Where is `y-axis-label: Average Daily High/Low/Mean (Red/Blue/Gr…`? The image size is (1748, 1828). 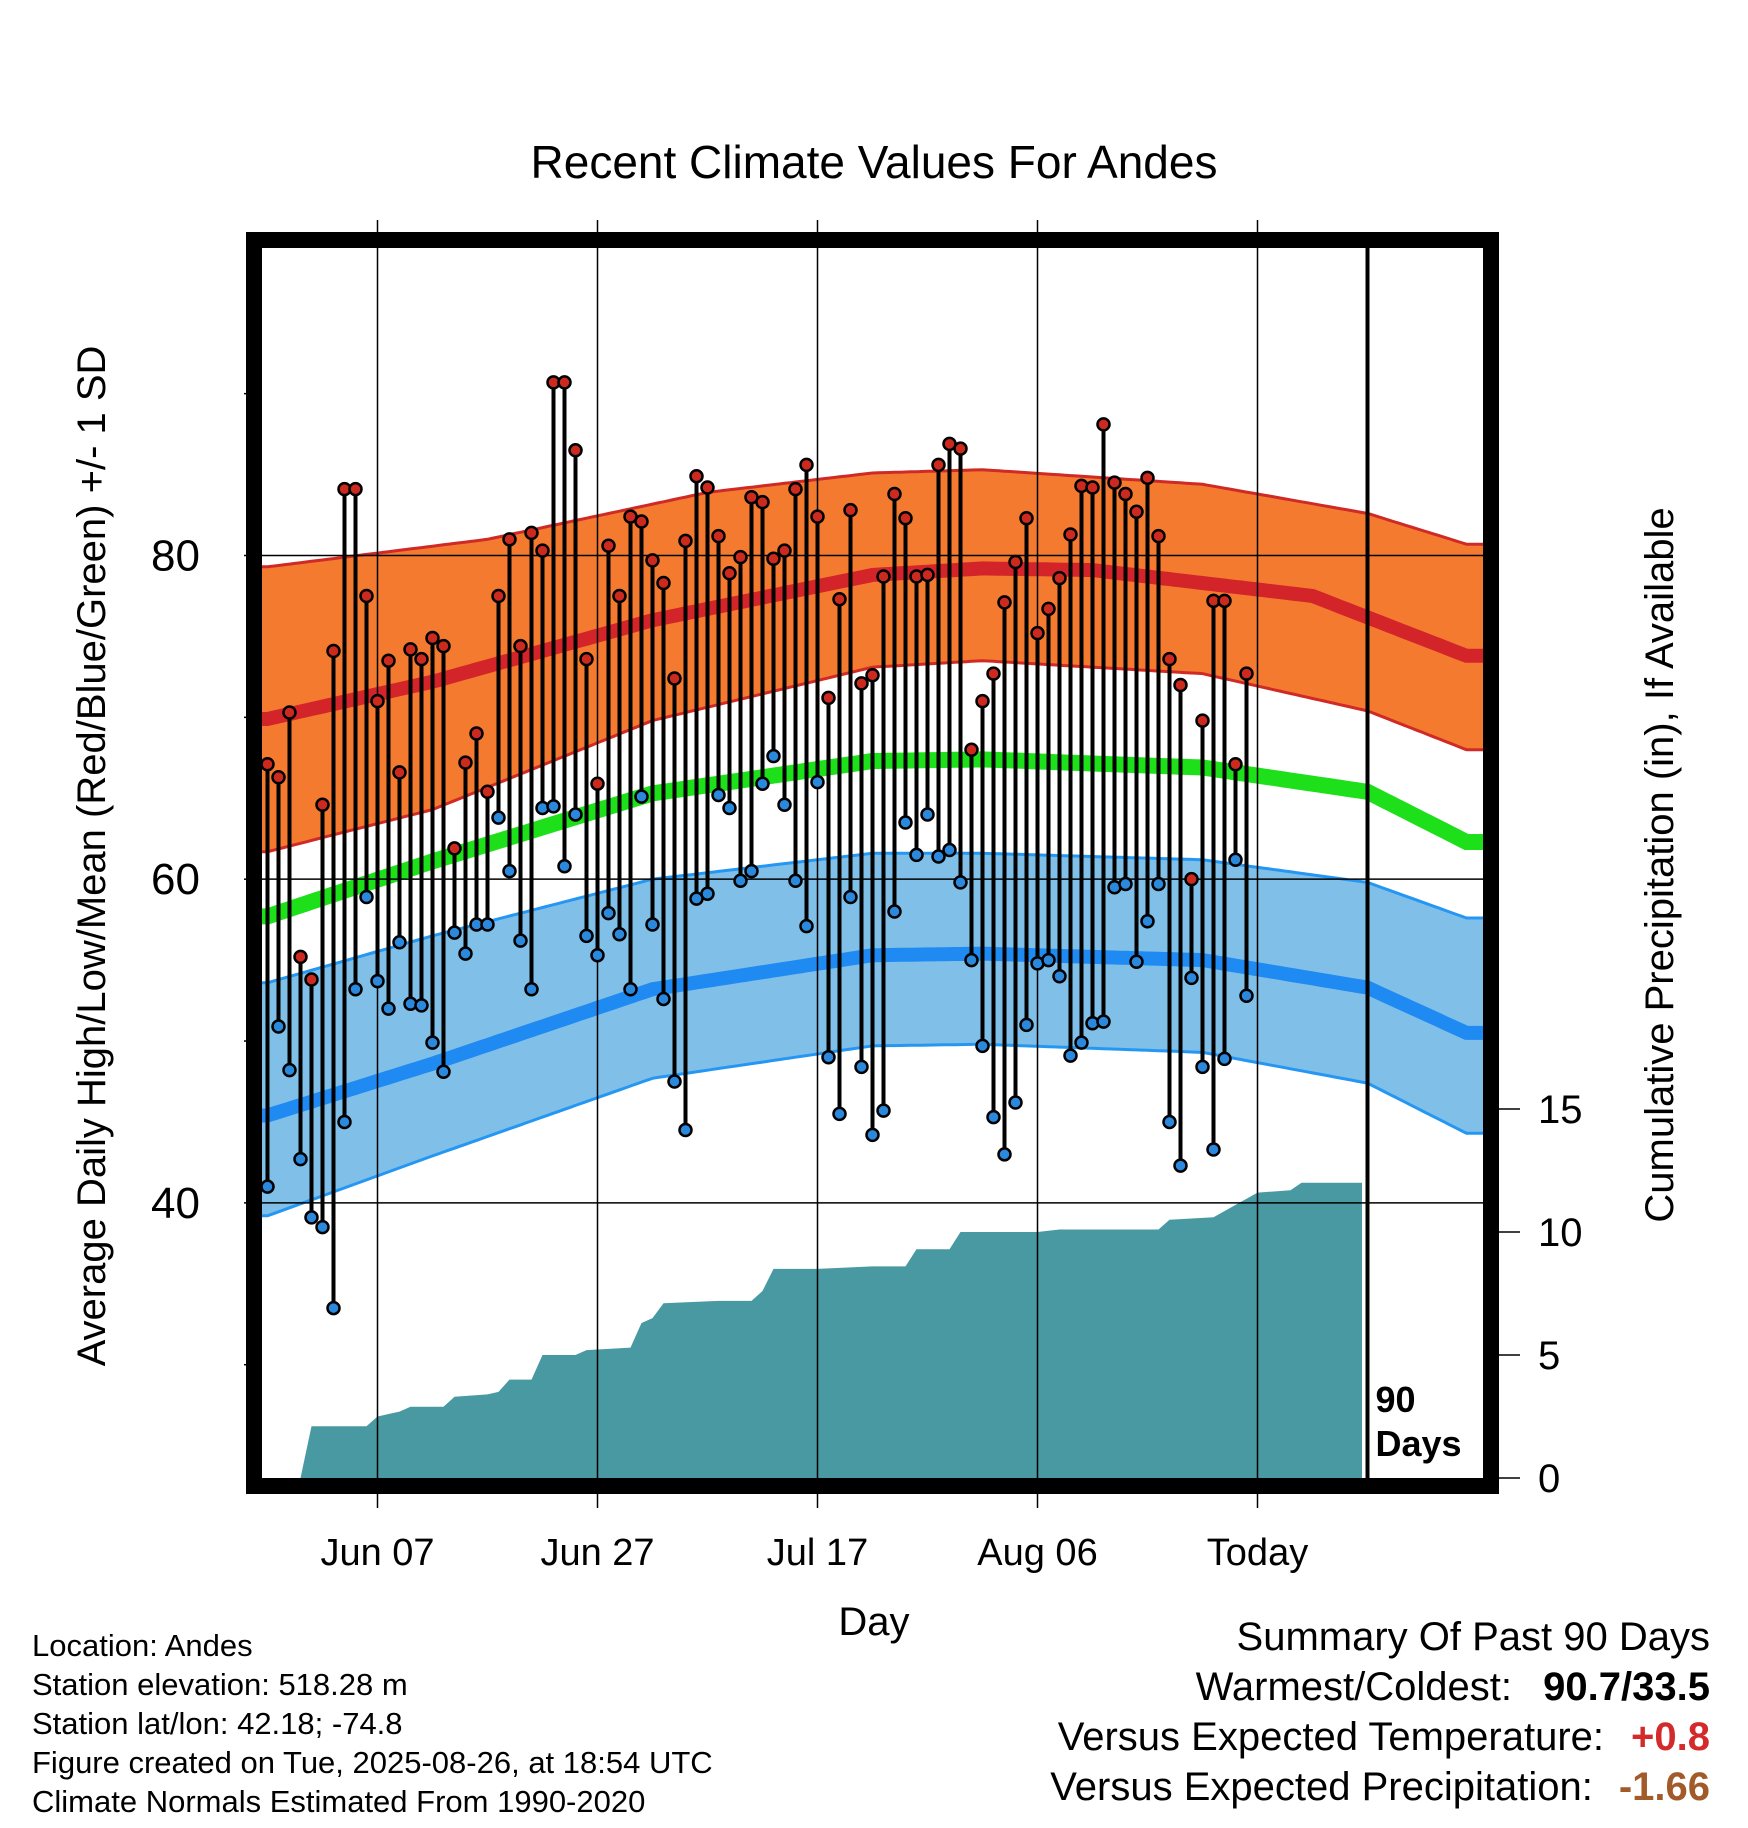 y-axis-label: Average Daily High/Low/Mean (Red/Blue/Gr… is located at coordinates (92, 856).